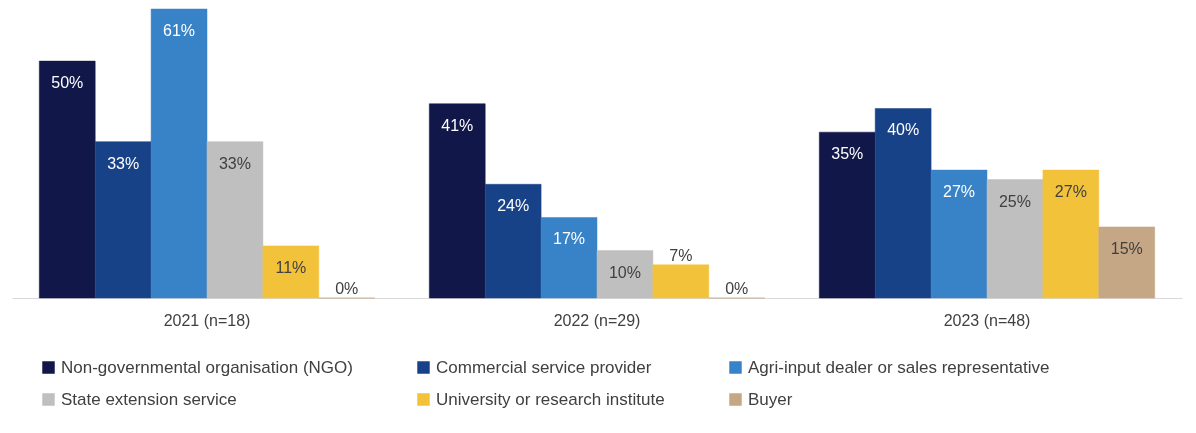 The height and width of the screenshot is (433, 1196). I want to click on legend-label: Agri-input dealer or sales representative, so click(899, 367).